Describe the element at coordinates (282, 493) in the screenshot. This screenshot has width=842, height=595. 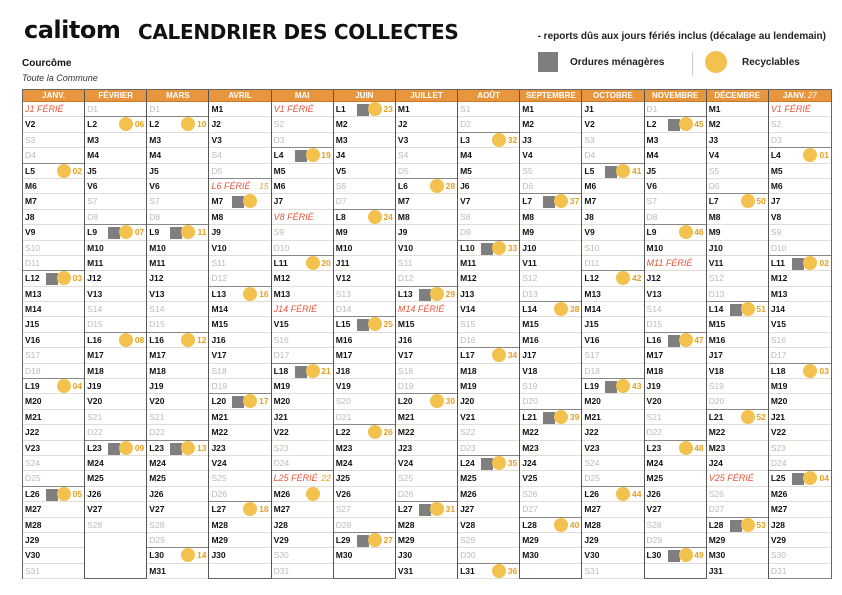
I see `day-label: M26` at that location.